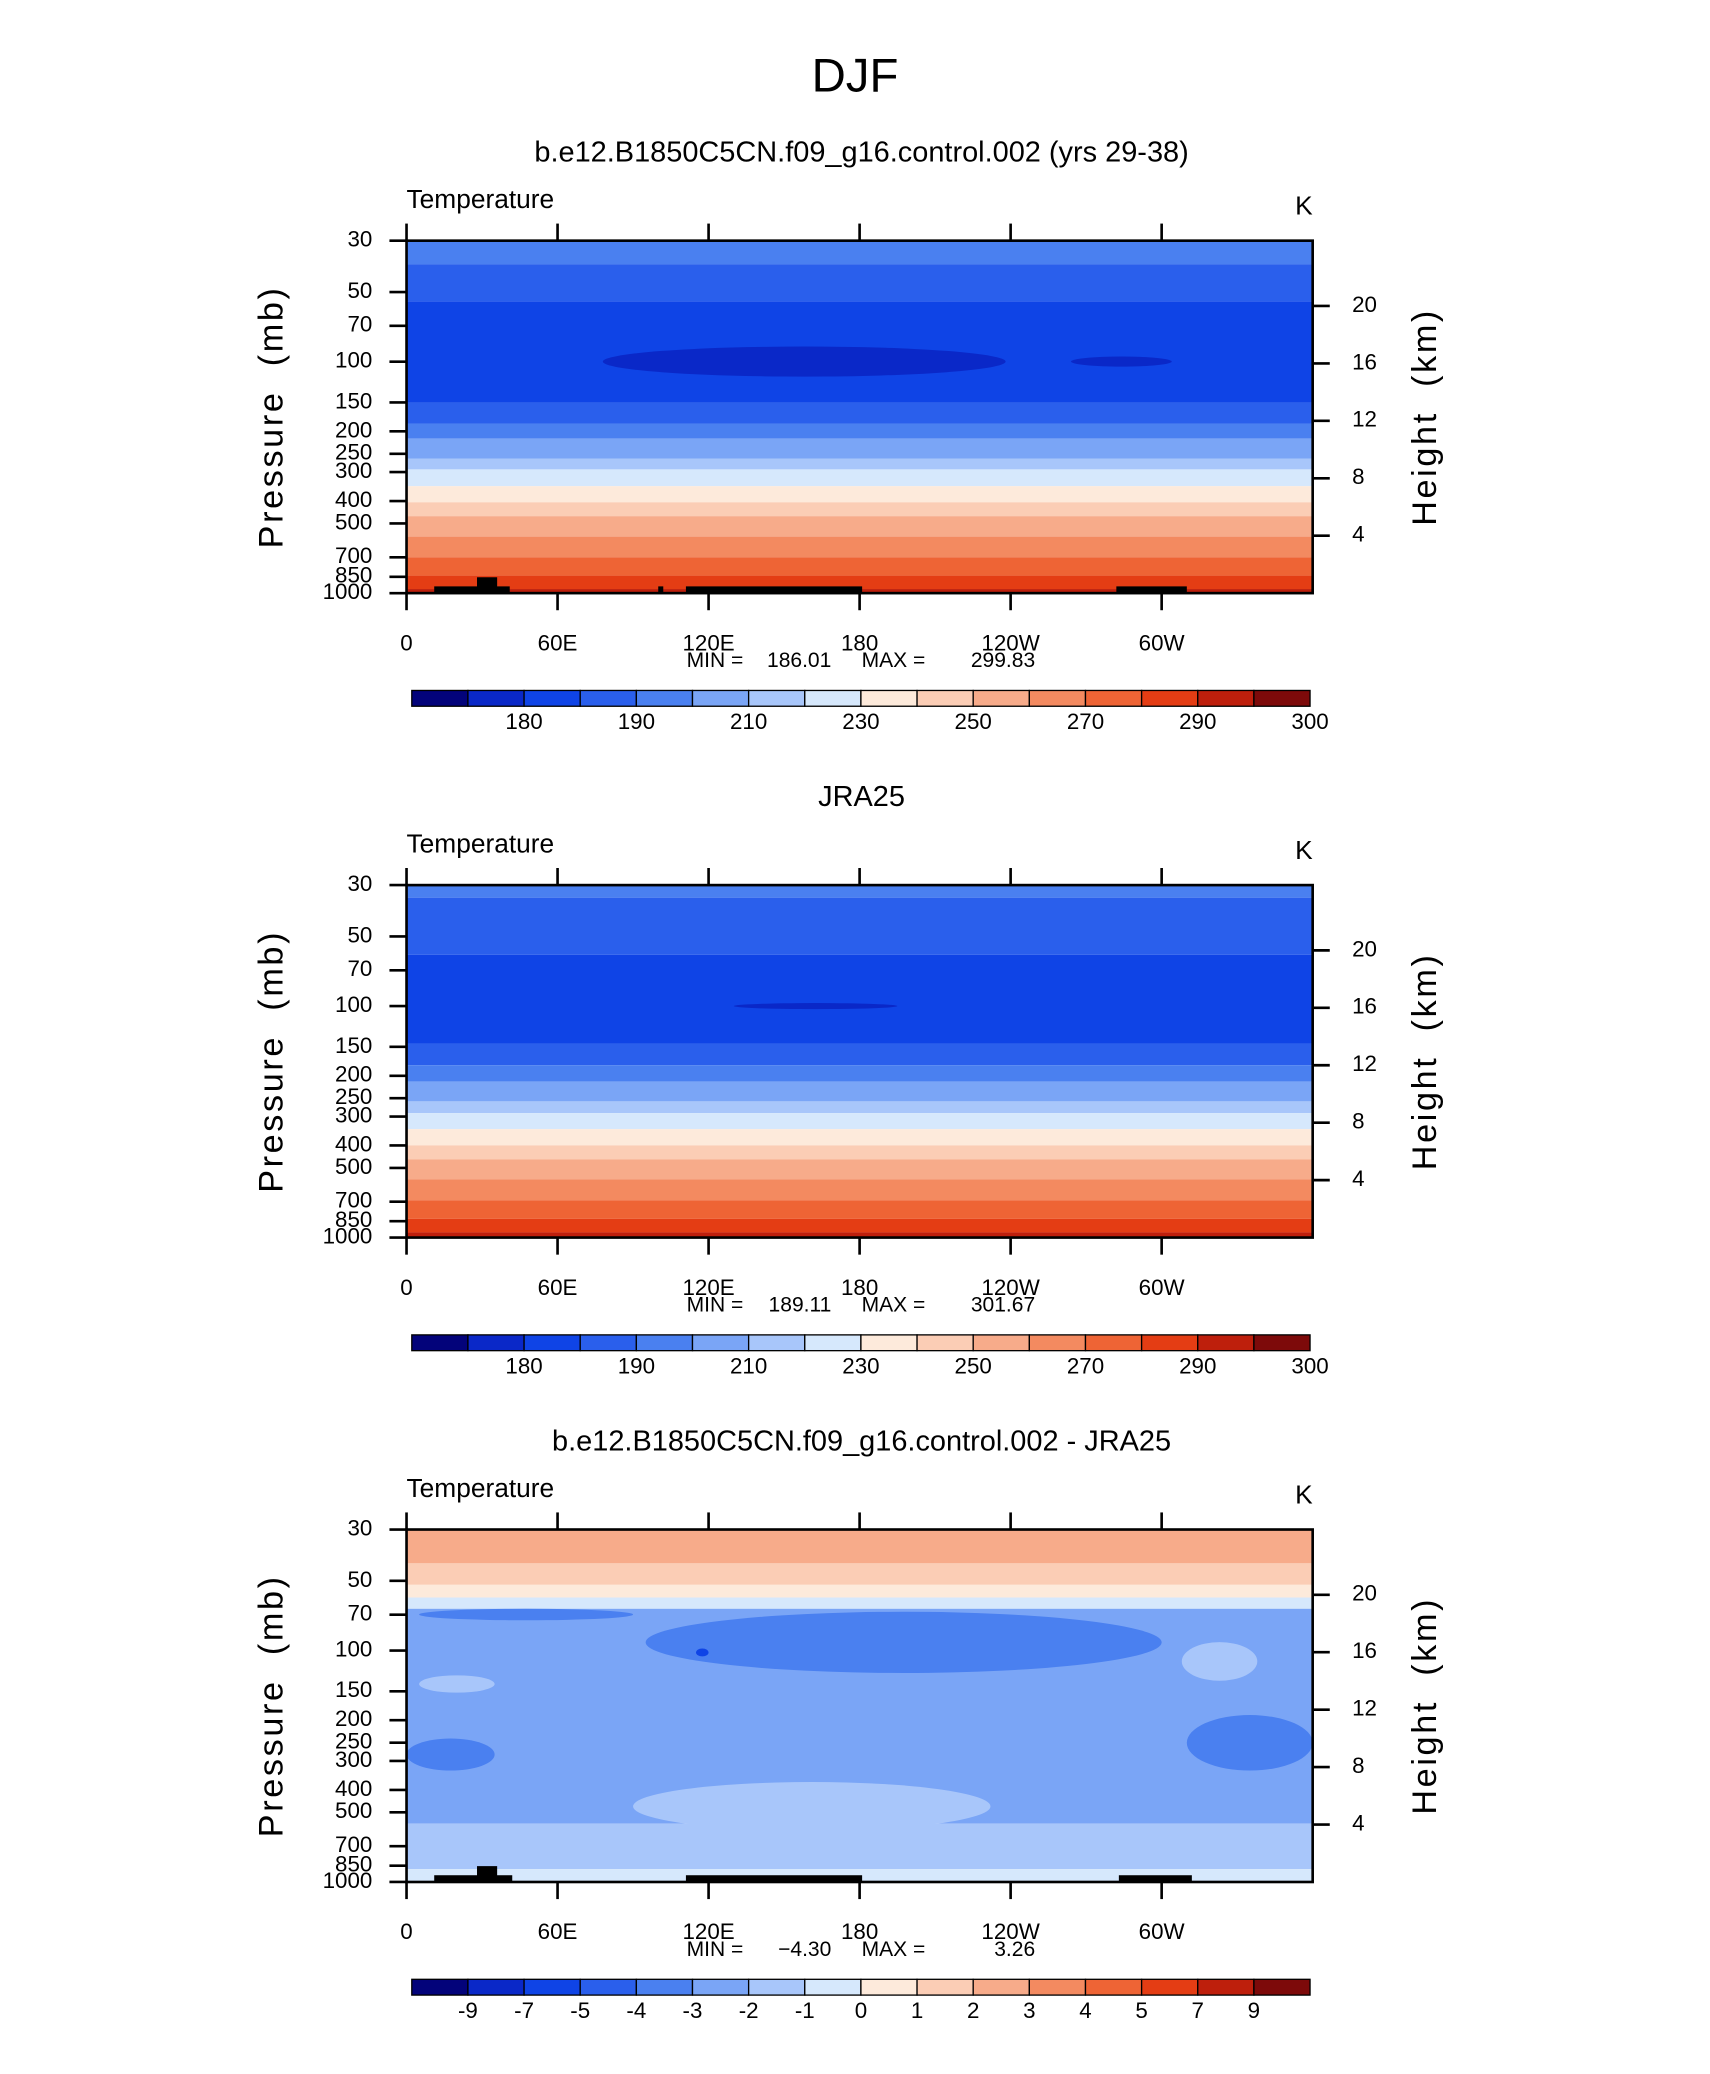 This screenshot has height=2074, width=1710. What do you see at coordinates (860, 721) in the screenshot?
I see `colorbar-label: 230` at bounding box center [860, 721].